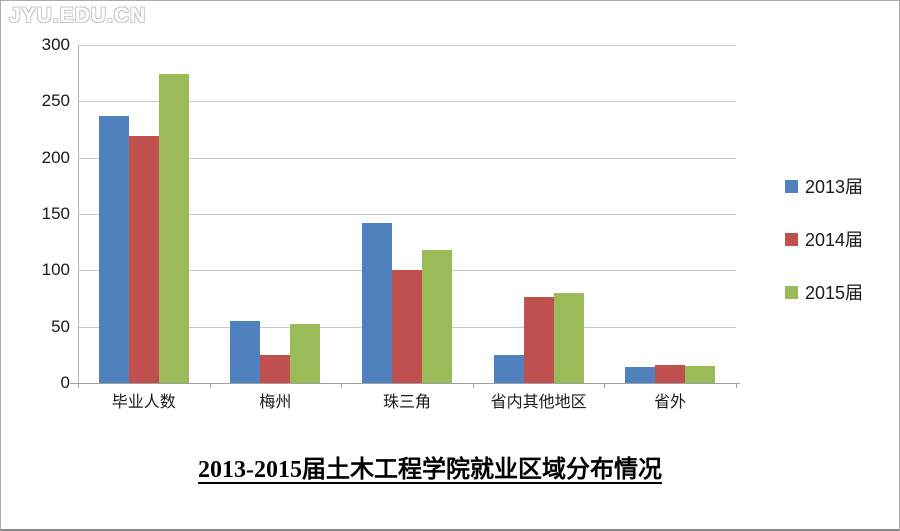 The height and width of the screenshot is (531, 900). Describe the element at coordinates (670, 402) in the screenshot. I see `x-category-label-省外: 省外` at that location.